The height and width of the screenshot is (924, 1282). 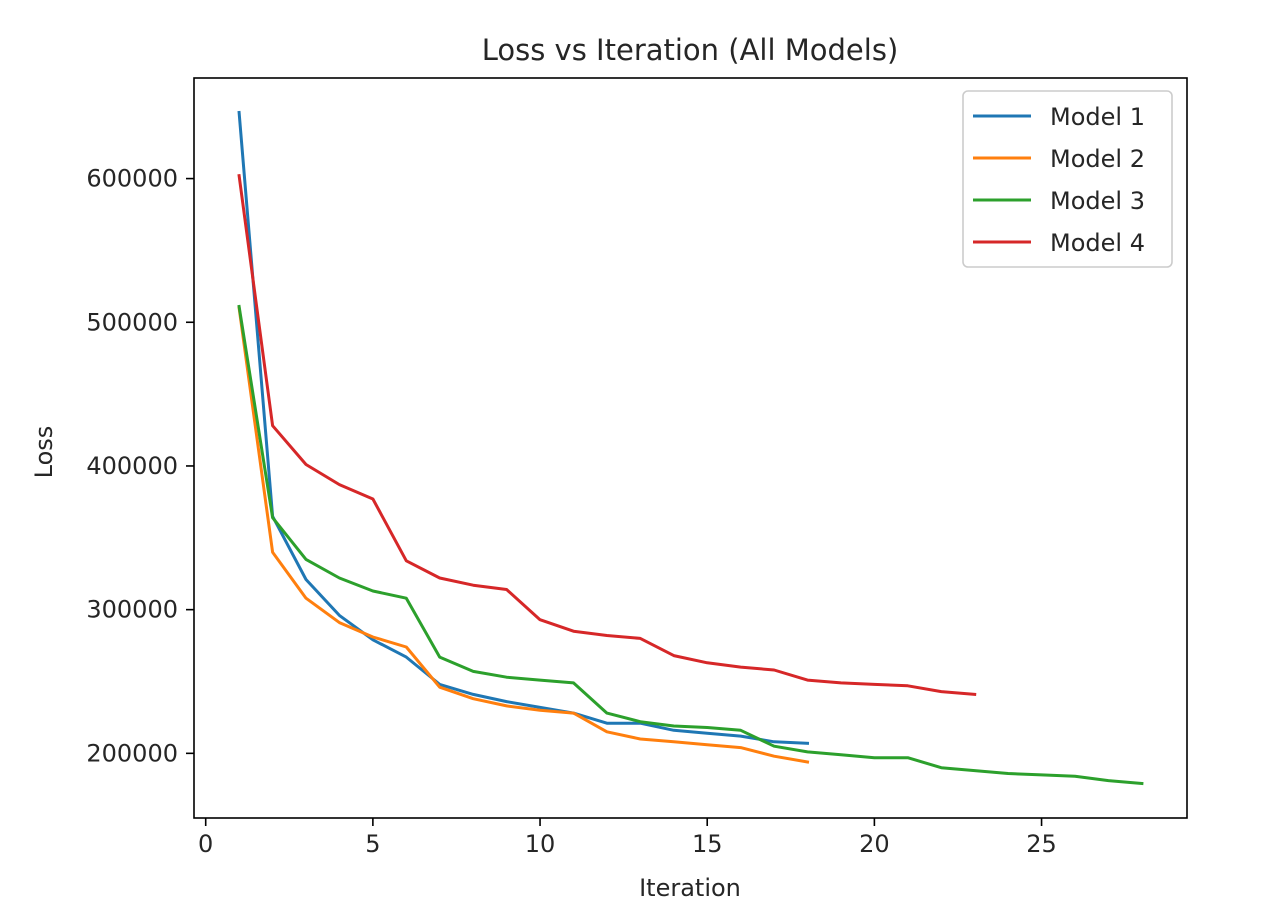 I want to click on legend-items: Model 1 Model 2 Model 3 Model 4, so click(x=1059, y=180).